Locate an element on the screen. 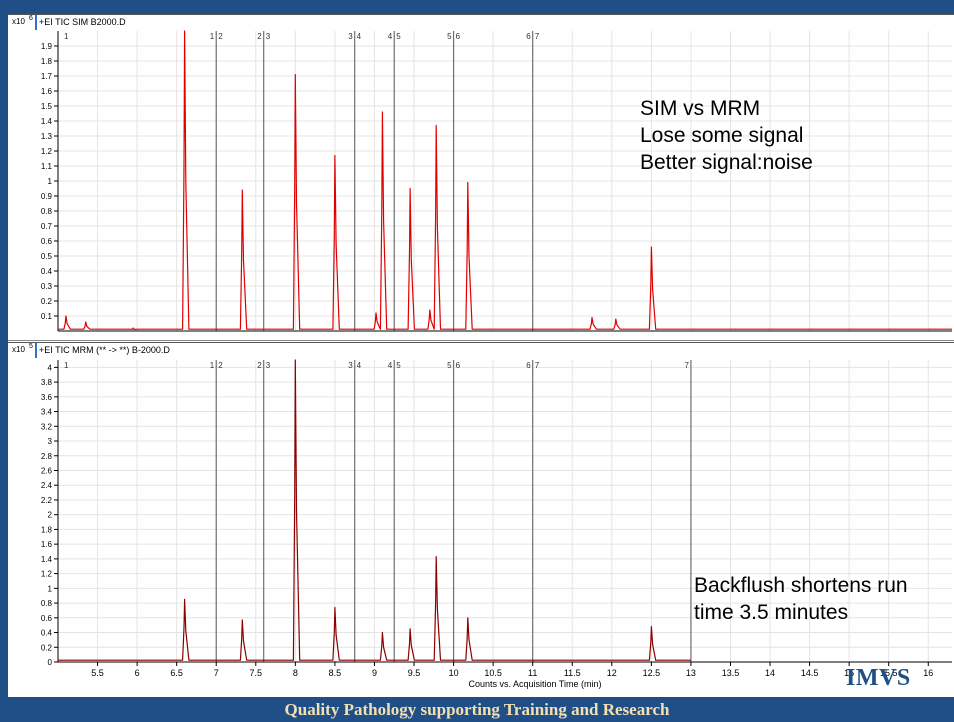 The height and width of the screenshot is (722, 954). bottom-x-axis-label: Counts vs. Acquisition Time (min) is located at coordinates (534, 684).